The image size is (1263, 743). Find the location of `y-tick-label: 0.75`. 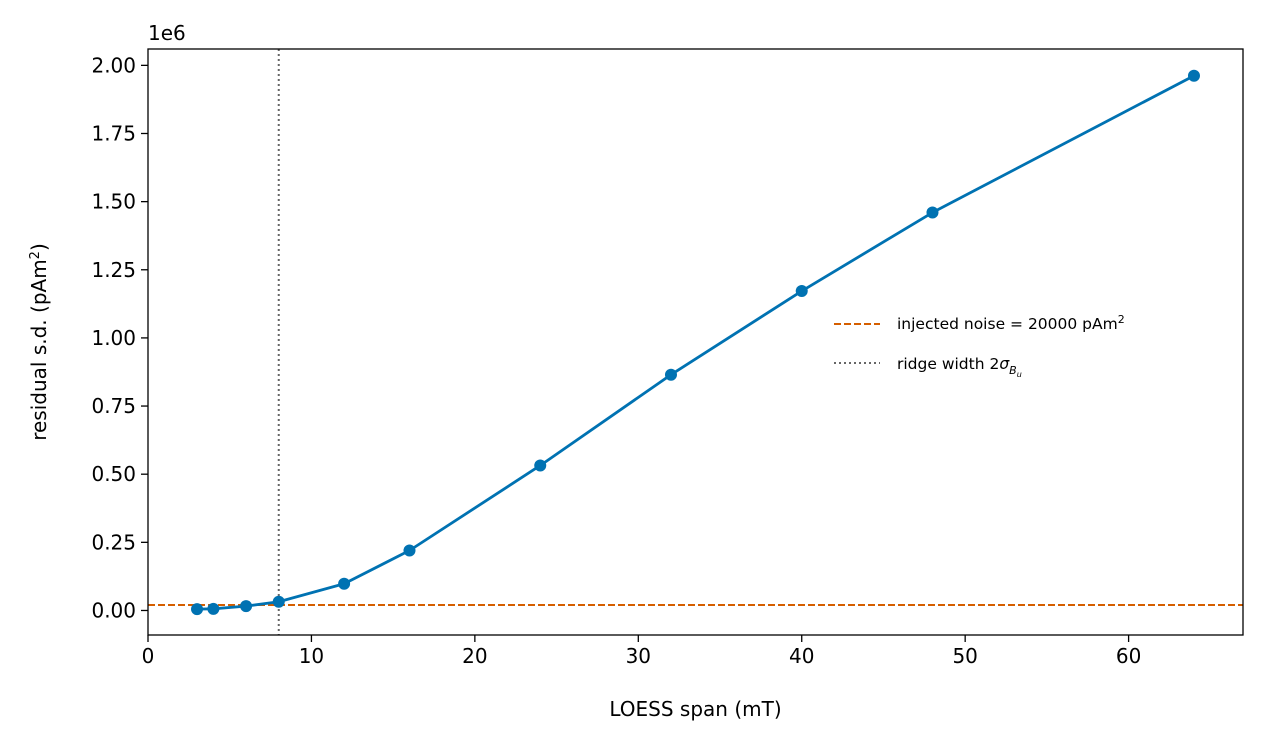

y-tick-label: 0.75 is located at coordinates (113, 406).